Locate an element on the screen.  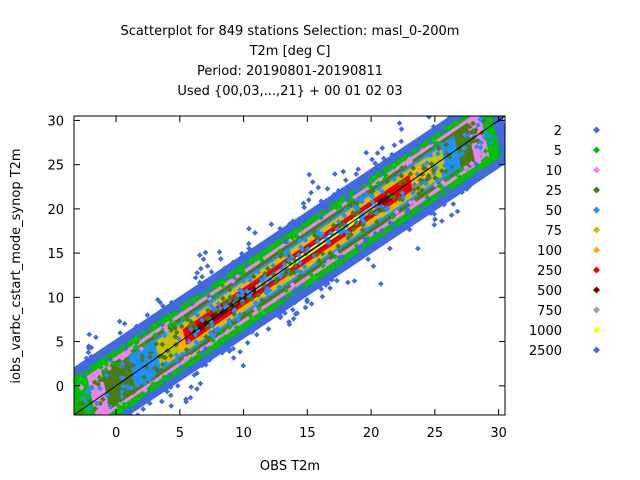
title-line-3: Period: 20190801-20190811 is located at coordinates (290, 71).